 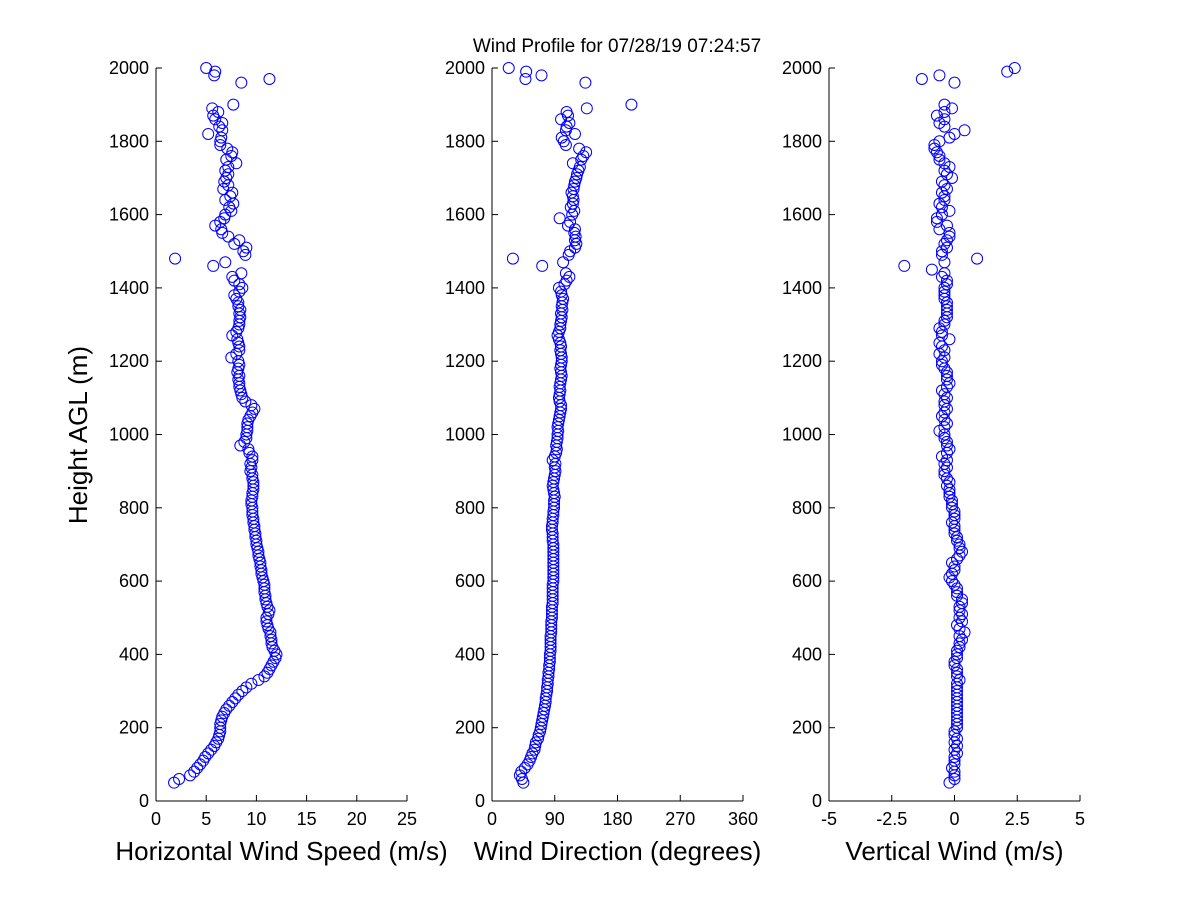 What do you see at coordinates (129, 435) in the screenshot?
I see `y-tick-label: 1000` at bounding box center [129, 435].